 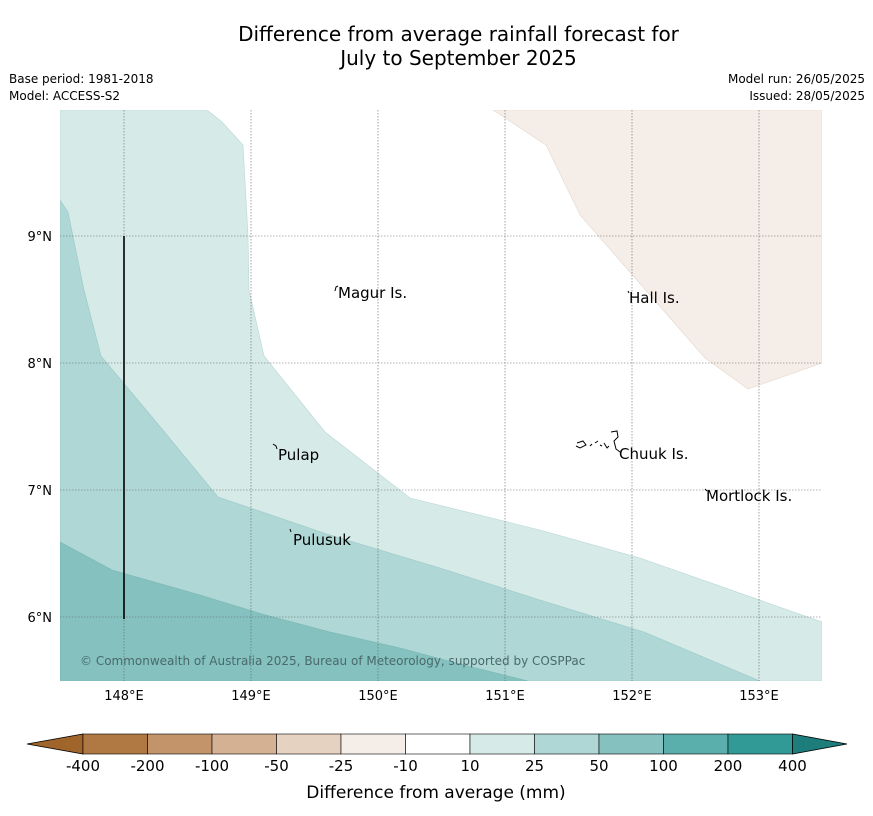 What do you see at coordinates (598, 766) in the screenshot?
I see `colorbar-tick-label: 50` at bounding box center [598, 766].